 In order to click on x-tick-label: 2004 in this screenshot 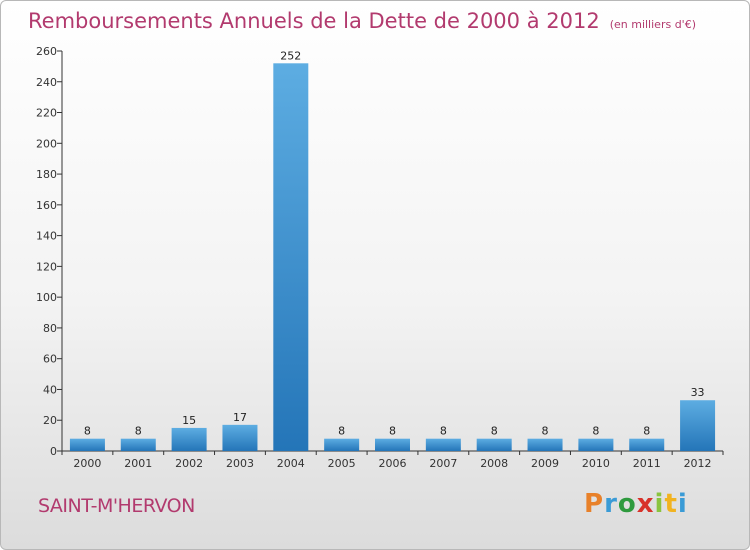, I will do `click(291, 463)`.